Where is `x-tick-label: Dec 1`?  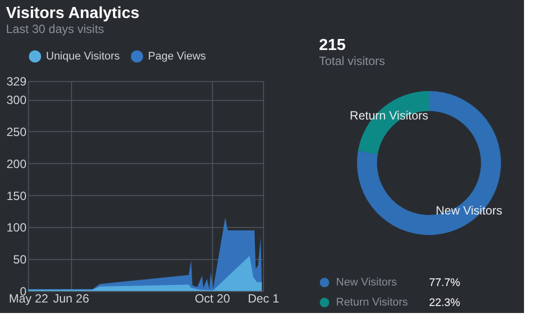 x-tick-label: Dec 1 is located at coordinates (264, 299).